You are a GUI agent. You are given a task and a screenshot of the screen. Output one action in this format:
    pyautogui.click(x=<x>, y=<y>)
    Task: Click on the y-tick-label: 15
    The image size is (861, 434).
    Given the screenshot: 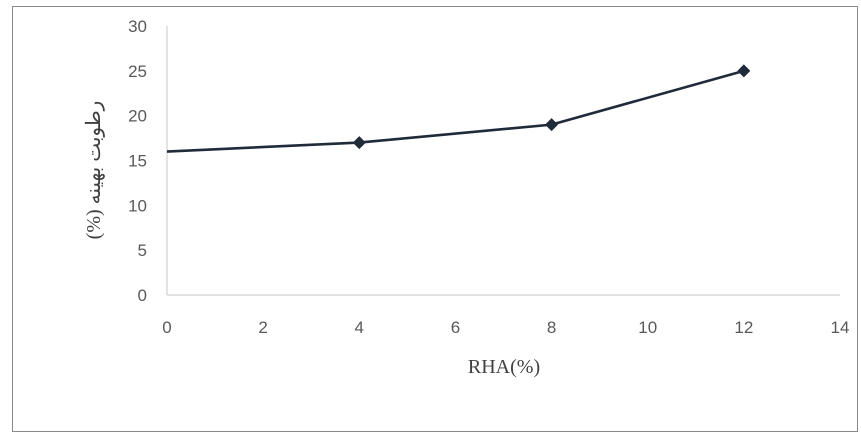 What is the action you would take?
    pyautogui.click(x=137, y=161)
    